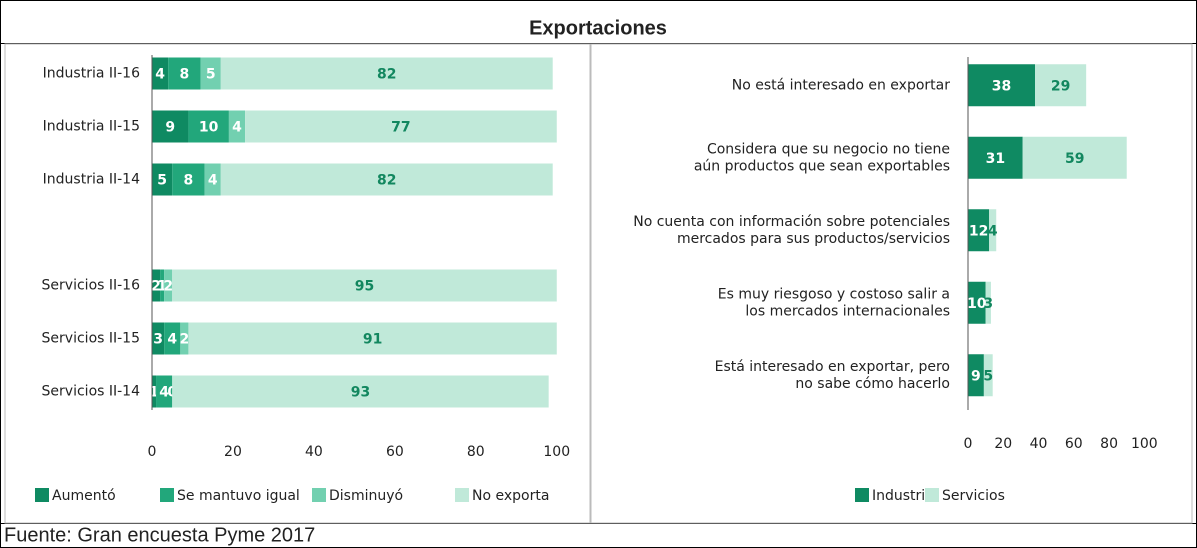  I want to click on data-label: 38, so click(1001, 86).